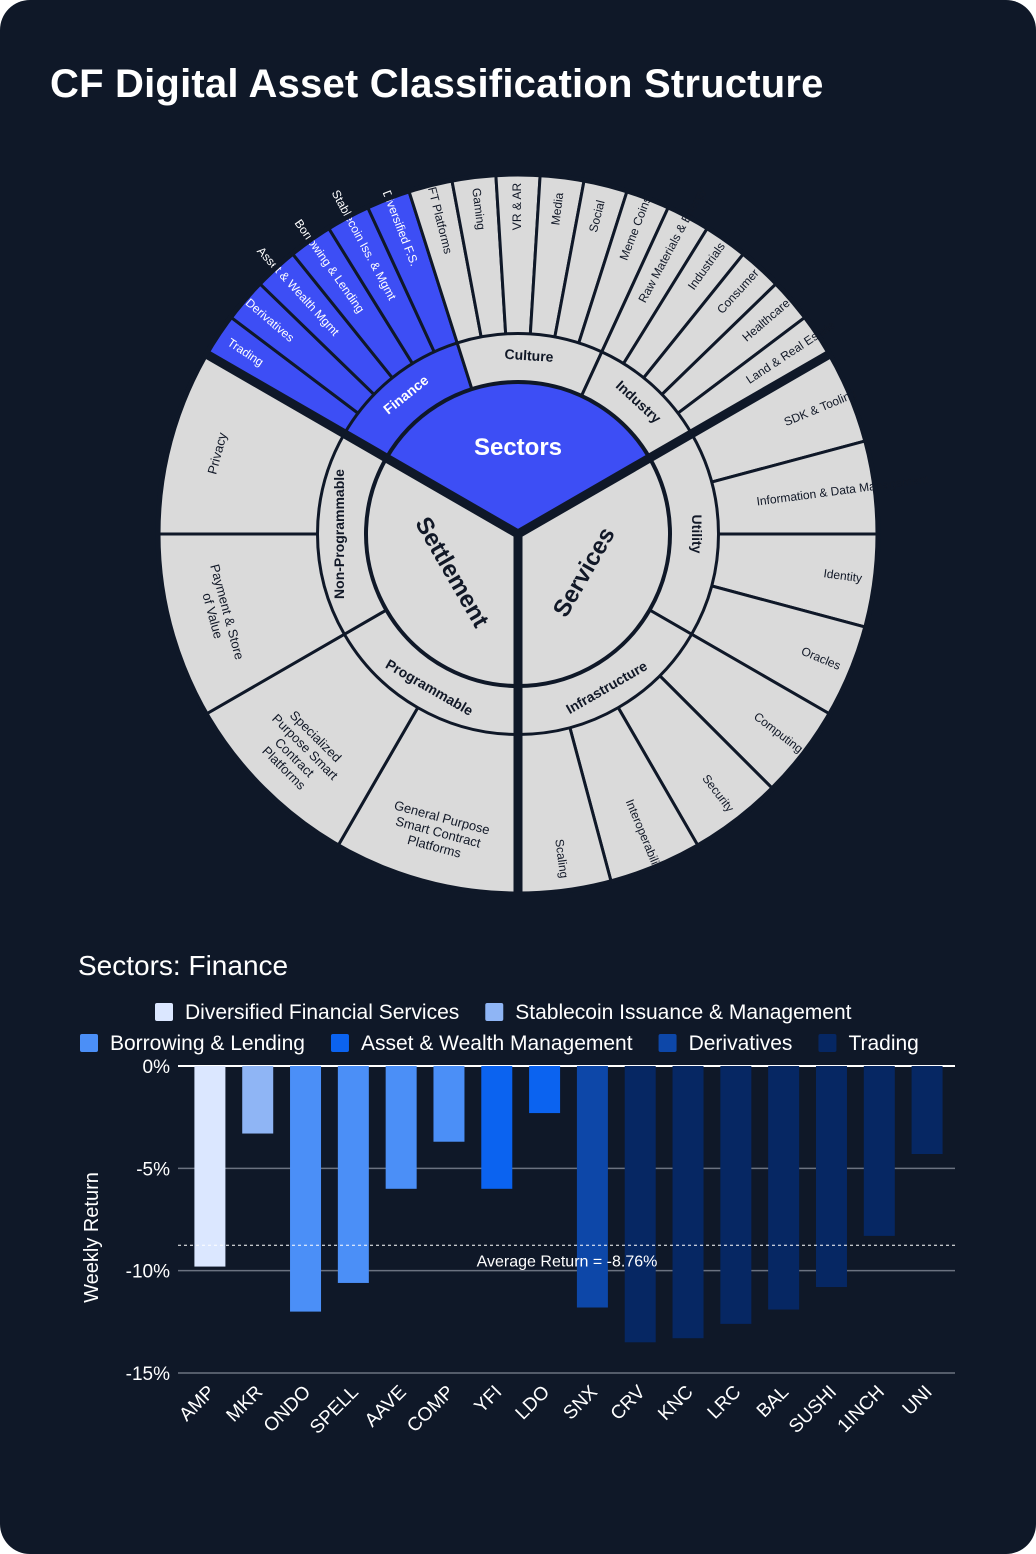 This screenshot has height=1554, width=1036. Describe the element at coordinates (183, 965) in the screenshot. I see `chart-title: Sectors: Finance` at that location.